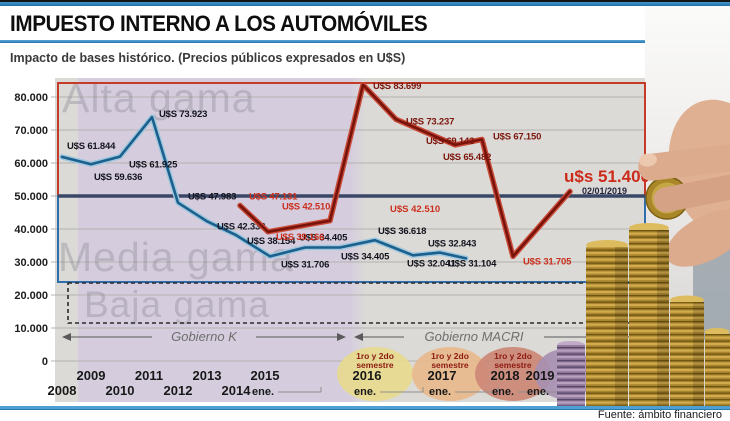  Describe the element at coordinates (91, 146) in the screenshot. I see `point-label: U$S 61.844` at that location.